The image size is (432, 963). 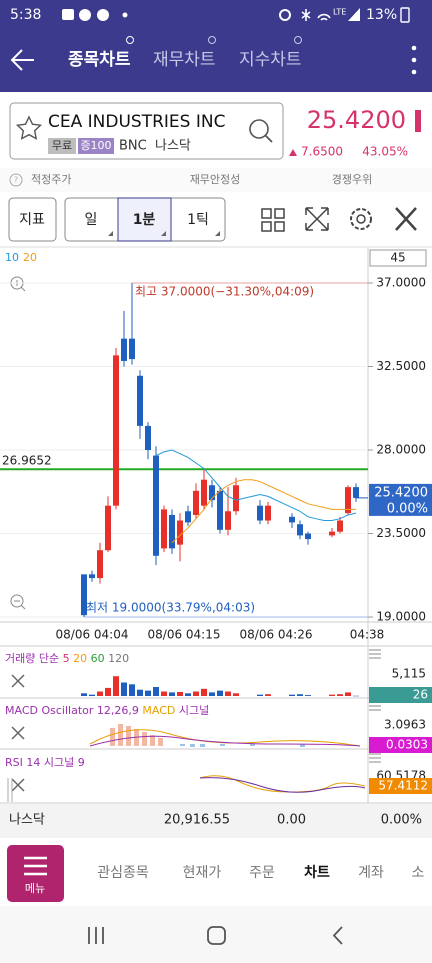 I want to click on panel-current: 0.0303, so click(x=407, y=745).